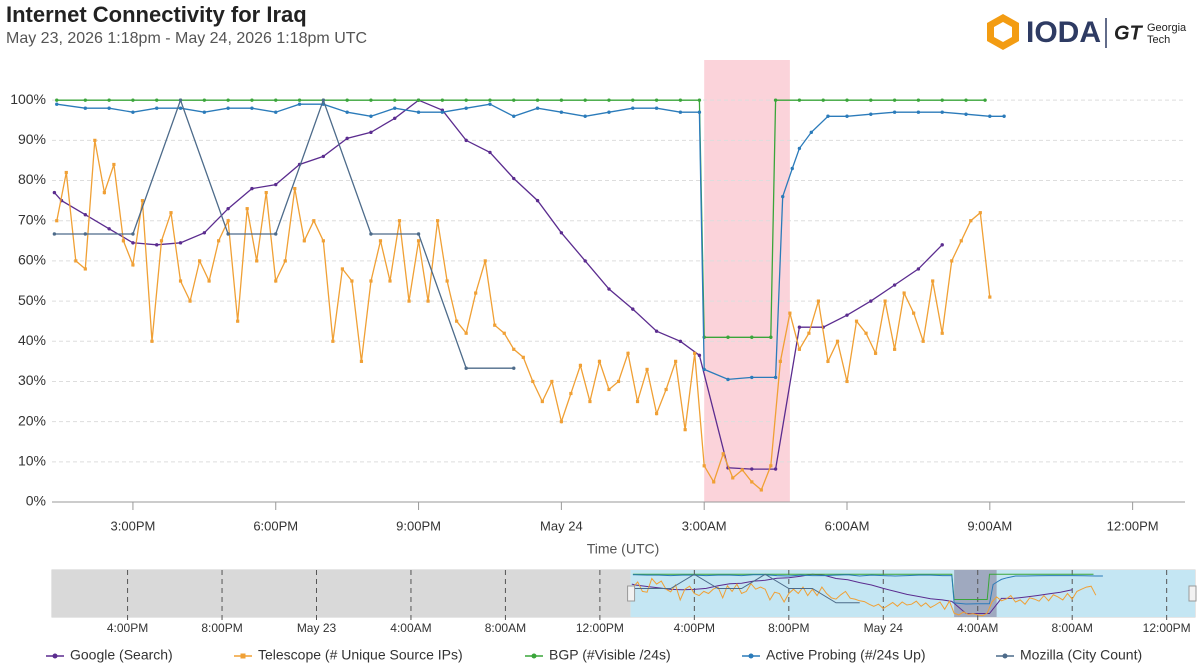 Image resolution: width=1200 pixels, height=672 pixels. Describe the element at coordinates (846, 655) in the screenshot. I see `legend-label: Active Probing (#/24s Up)` at that location.